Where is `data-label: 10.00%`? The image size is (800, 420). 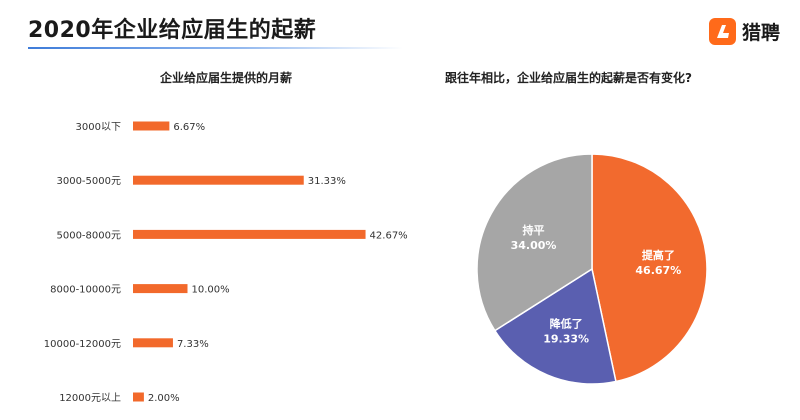
data-label: 10.00% is located at coordinates (211, 290).